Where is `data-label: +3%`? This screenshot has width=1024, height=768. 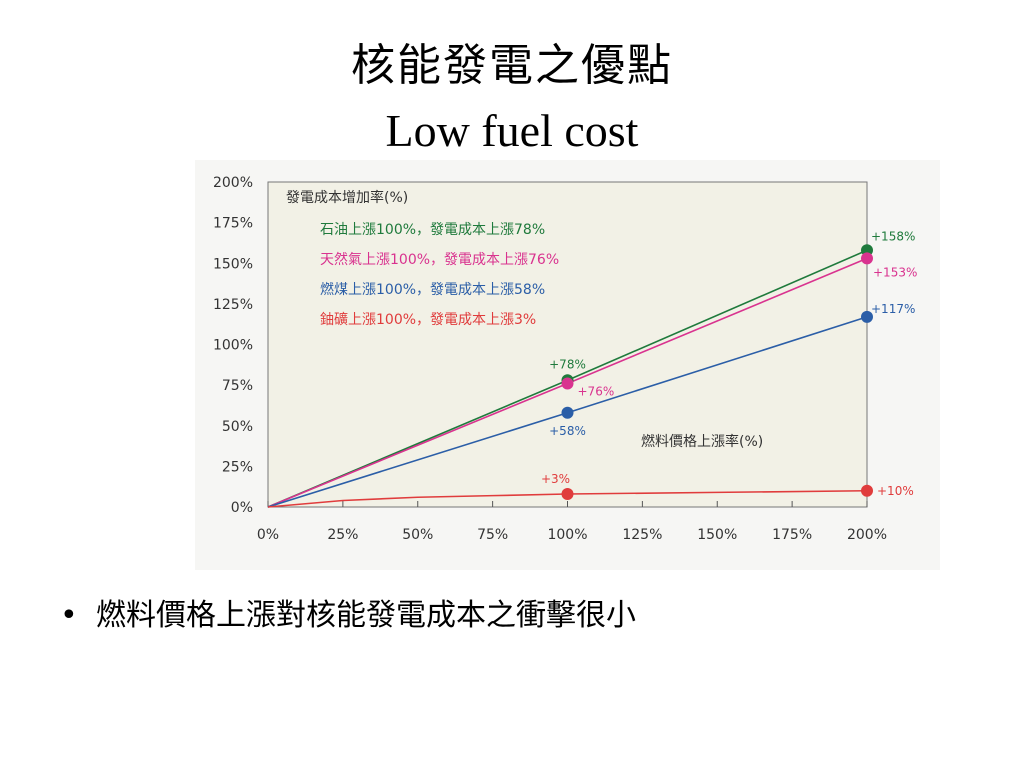 data-label: +3% is located at coordinates (555, 479).